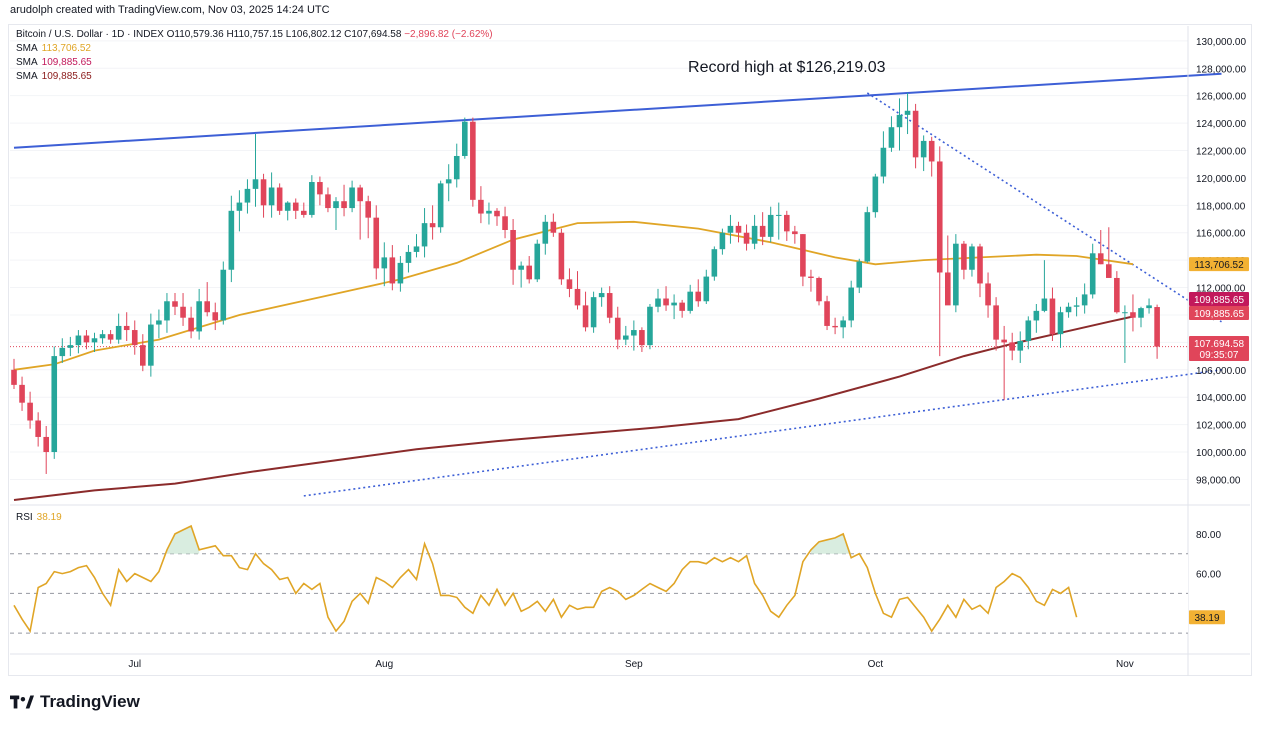 This screenshot has height=732, width=1264. What do you see at coordinates (1221, 234) in the screenshot?
I see `price-tick-label: 116,000.00` at bounding box center [1221, 234].